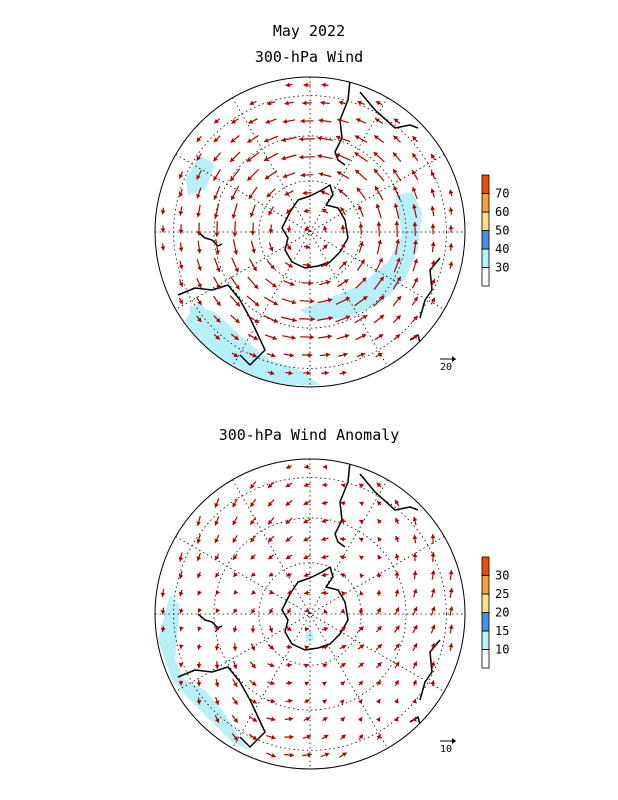 This screenshot has height=800, width=618. I want to click on colorbar-tick-label: 50, so click(502, 231).